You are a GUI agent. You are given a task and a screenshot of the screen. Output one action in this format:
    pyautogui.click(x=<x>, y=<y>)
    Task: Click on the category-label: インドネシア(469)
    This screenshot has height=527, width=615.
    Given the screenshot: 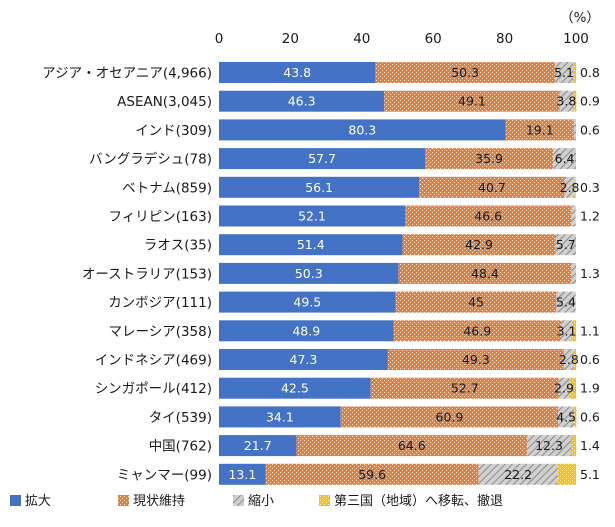 What is the action you would take?
    pyautogui.click(x=153, y=361)
    